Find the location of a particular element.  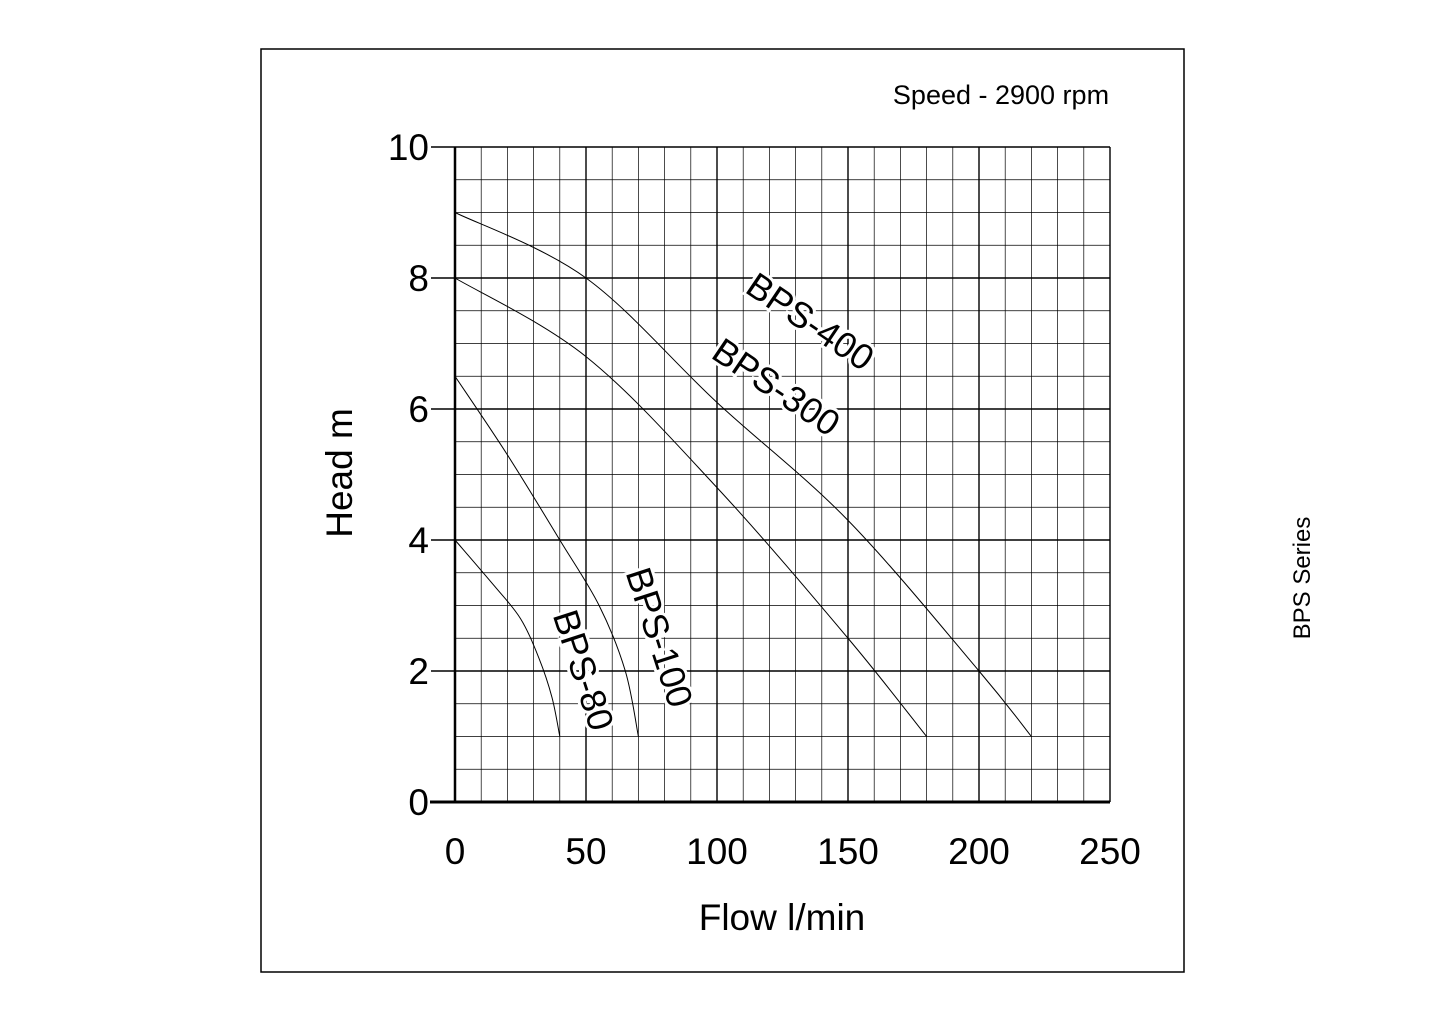

x-tick-label: 100 is located at coordinates (717, 851).